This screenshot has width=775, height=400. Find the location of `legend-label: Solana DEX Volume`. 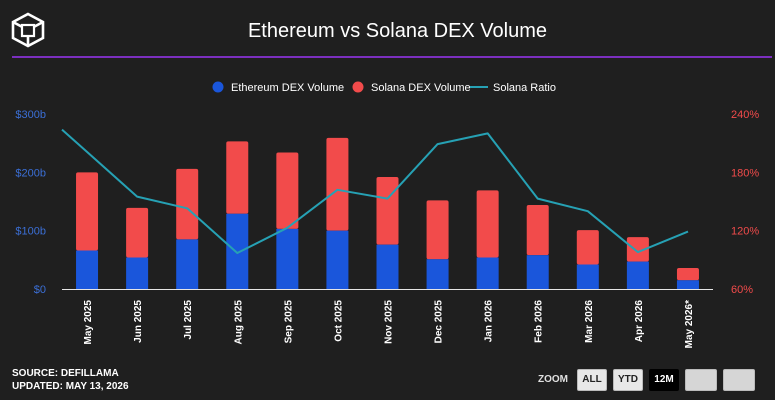

legend-label: Solana DEX Volume is located at coordinates (421, 88).